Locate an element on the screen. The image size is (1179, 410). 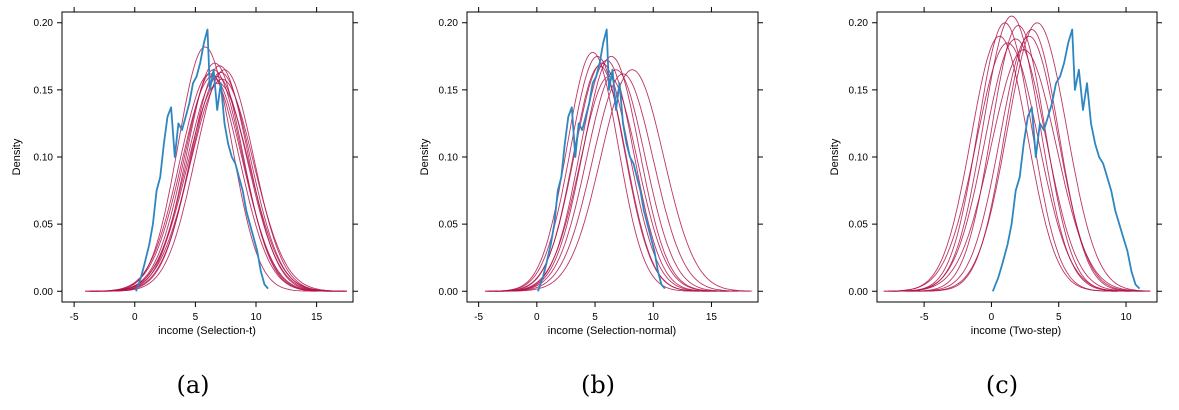
x-tick-label-a-0: -5 is located at coordinates (74, 317).